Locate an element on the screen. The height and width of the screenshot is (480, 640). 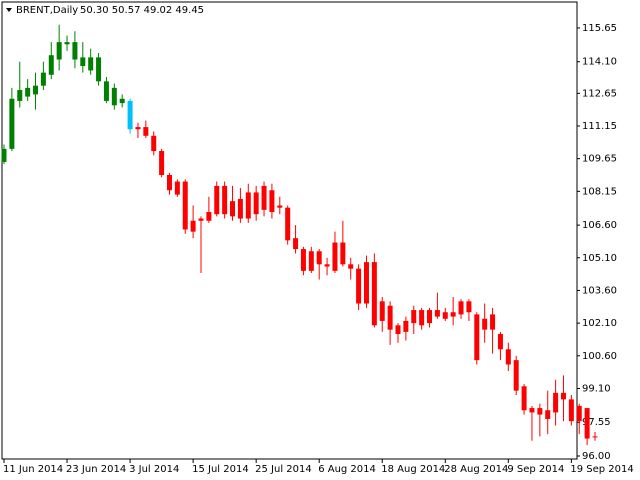
y-tick-label: 108.15 is located at coordinates (599, 191).